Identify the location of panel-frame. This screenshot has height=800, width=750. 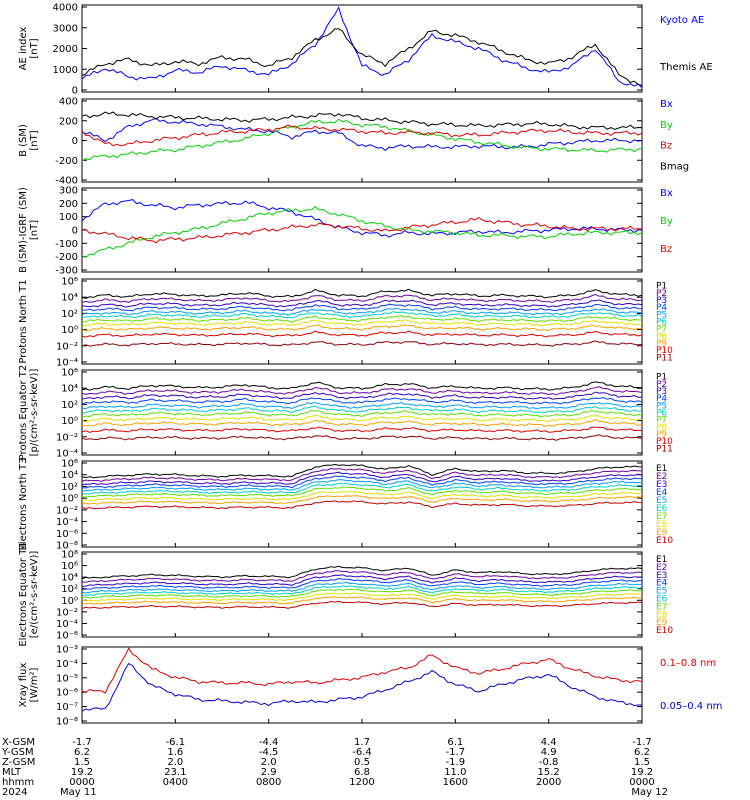
(362, 48).